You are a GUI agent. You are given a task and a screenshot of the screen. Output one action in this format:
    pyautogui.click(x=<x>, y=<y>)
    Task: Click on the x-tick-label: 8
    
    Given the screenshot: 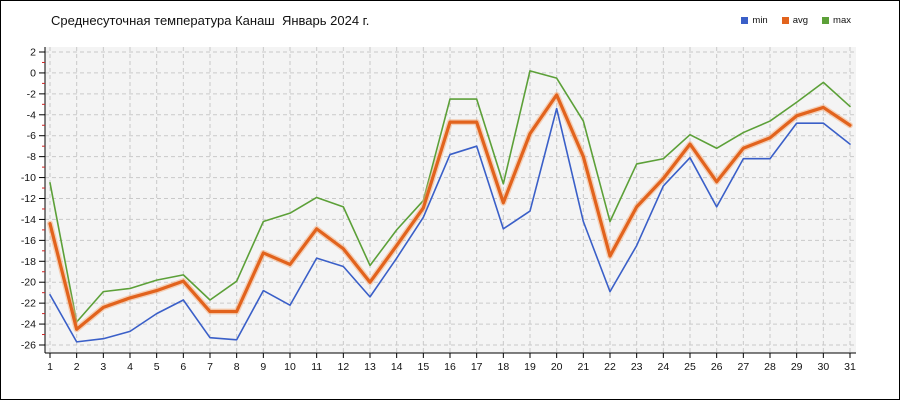 What is the action you would take?
    pyautogui.click(x=237, y=367)
    